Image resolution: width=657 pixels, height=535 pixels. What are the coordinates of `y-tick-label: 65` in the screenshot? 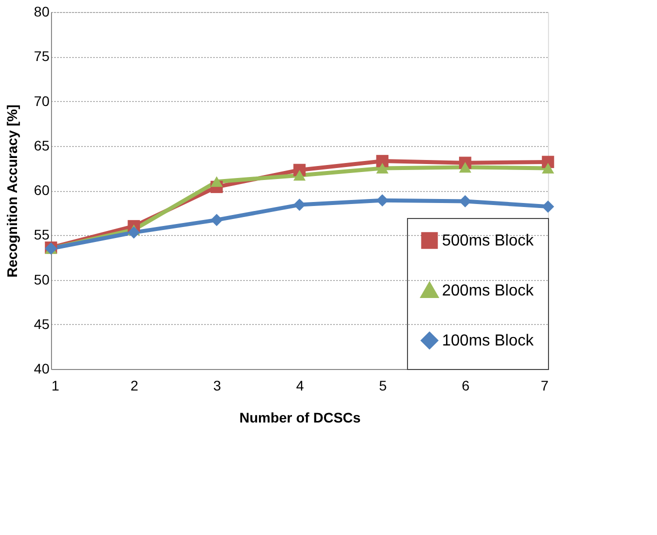 It's located at (42, 145).